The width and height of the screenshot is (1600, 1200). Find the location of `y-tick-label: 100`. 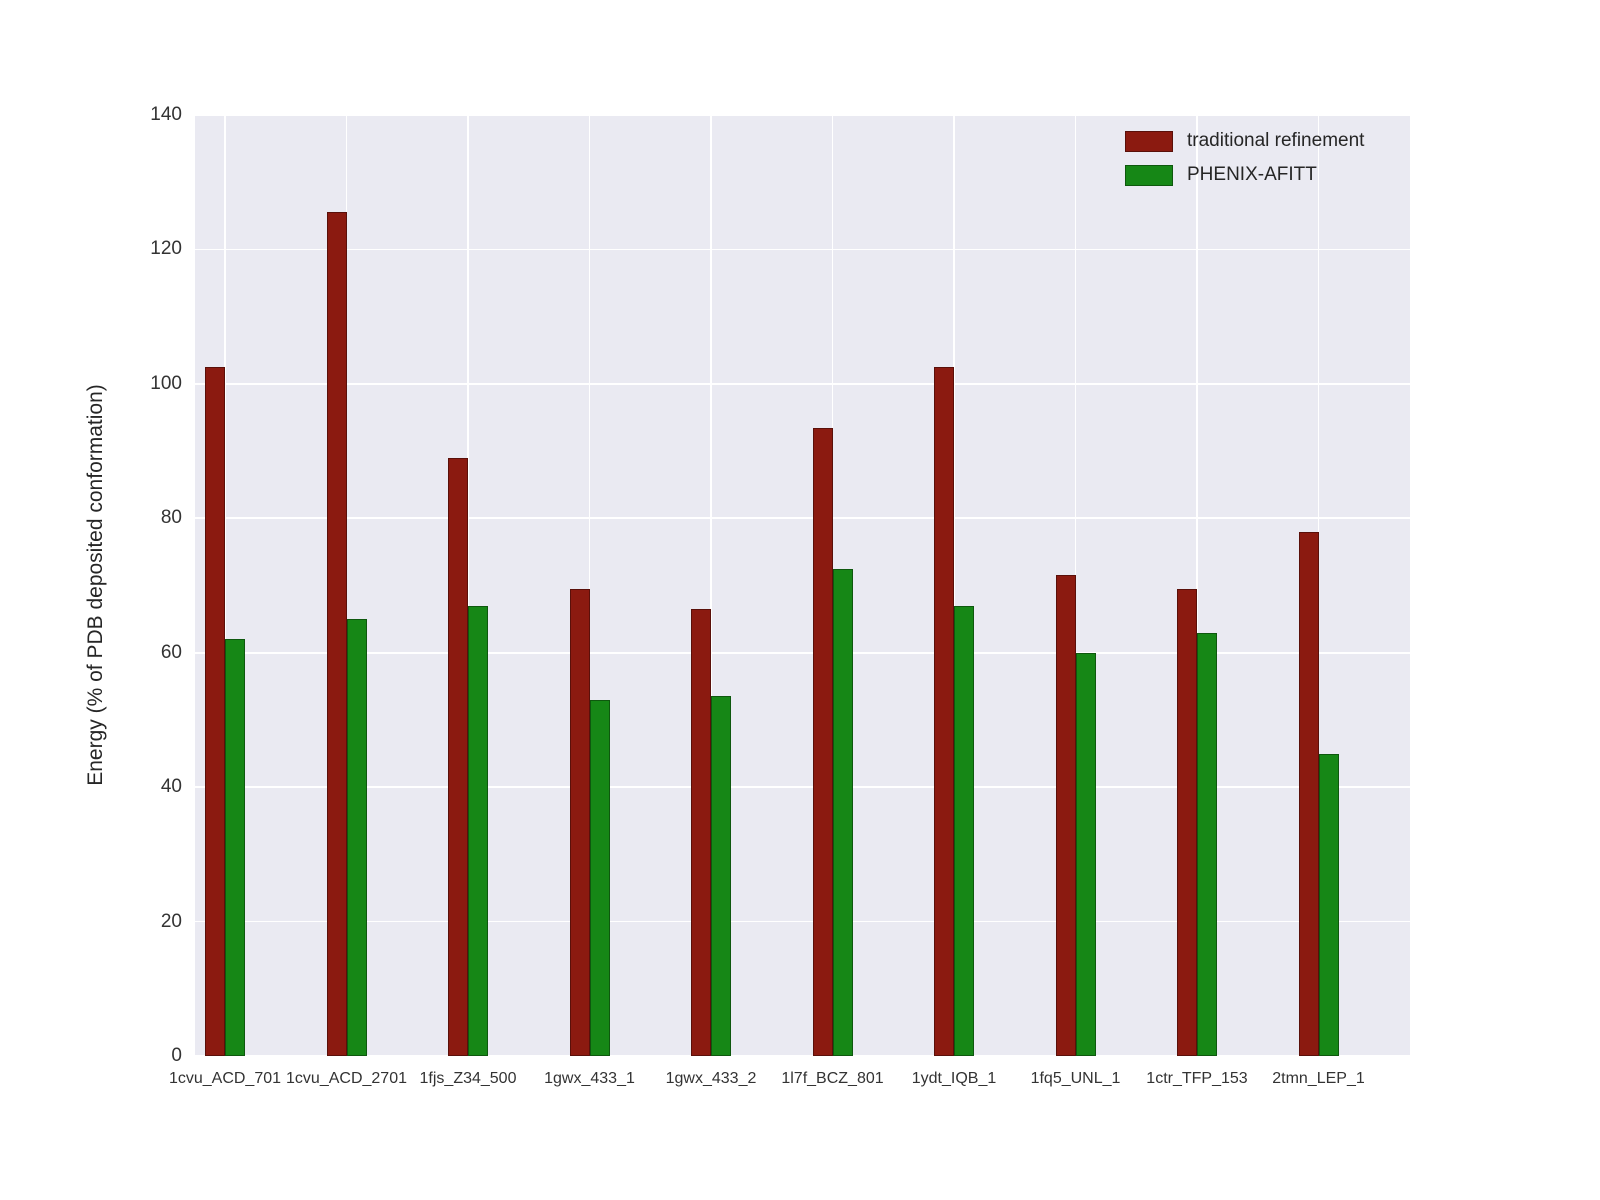

y-tick-label: 100 is located at coordinates (166, 383).